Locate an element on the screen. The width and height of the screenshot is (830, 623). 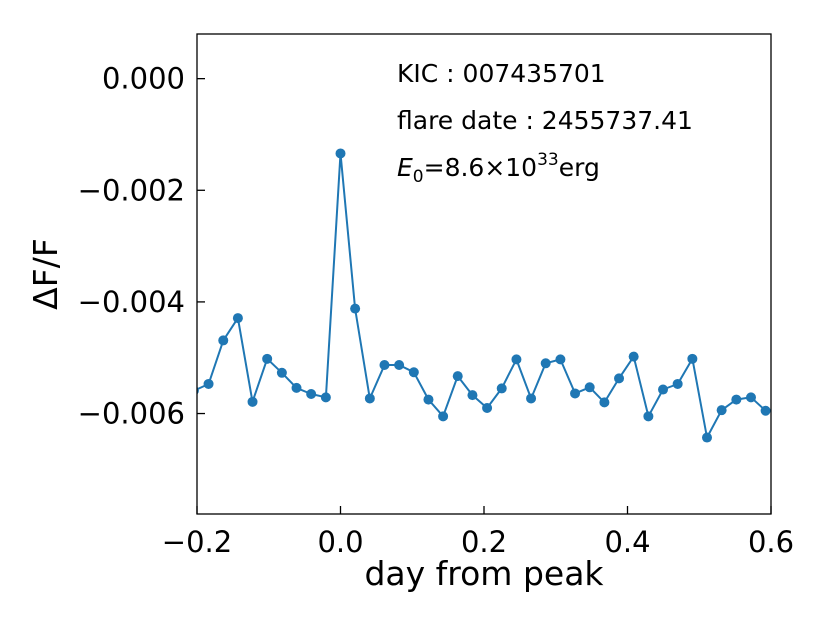
flare-energy-annotation: E0=8.6×1033erg is located at coordinates (498, 168).